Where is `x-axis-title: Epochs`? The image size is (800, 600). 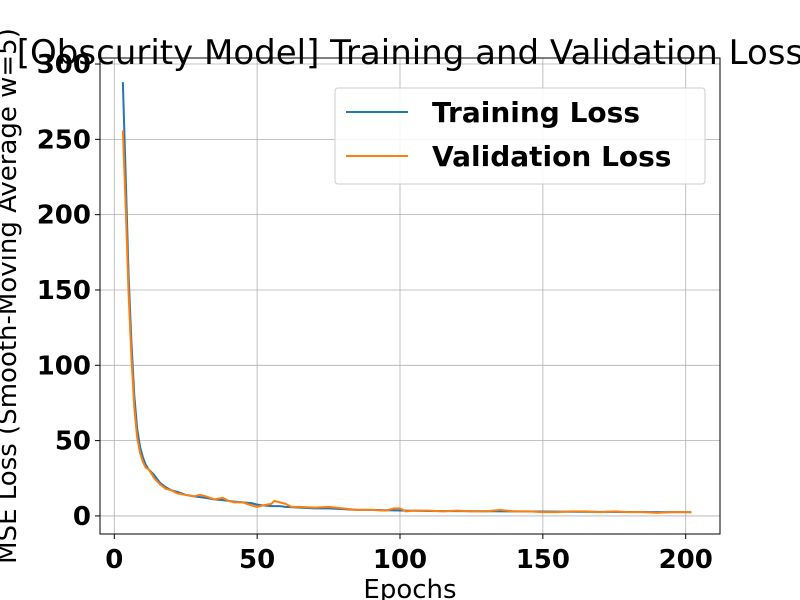 x-axis-title: Epochs is located at coordinates (409, 587).